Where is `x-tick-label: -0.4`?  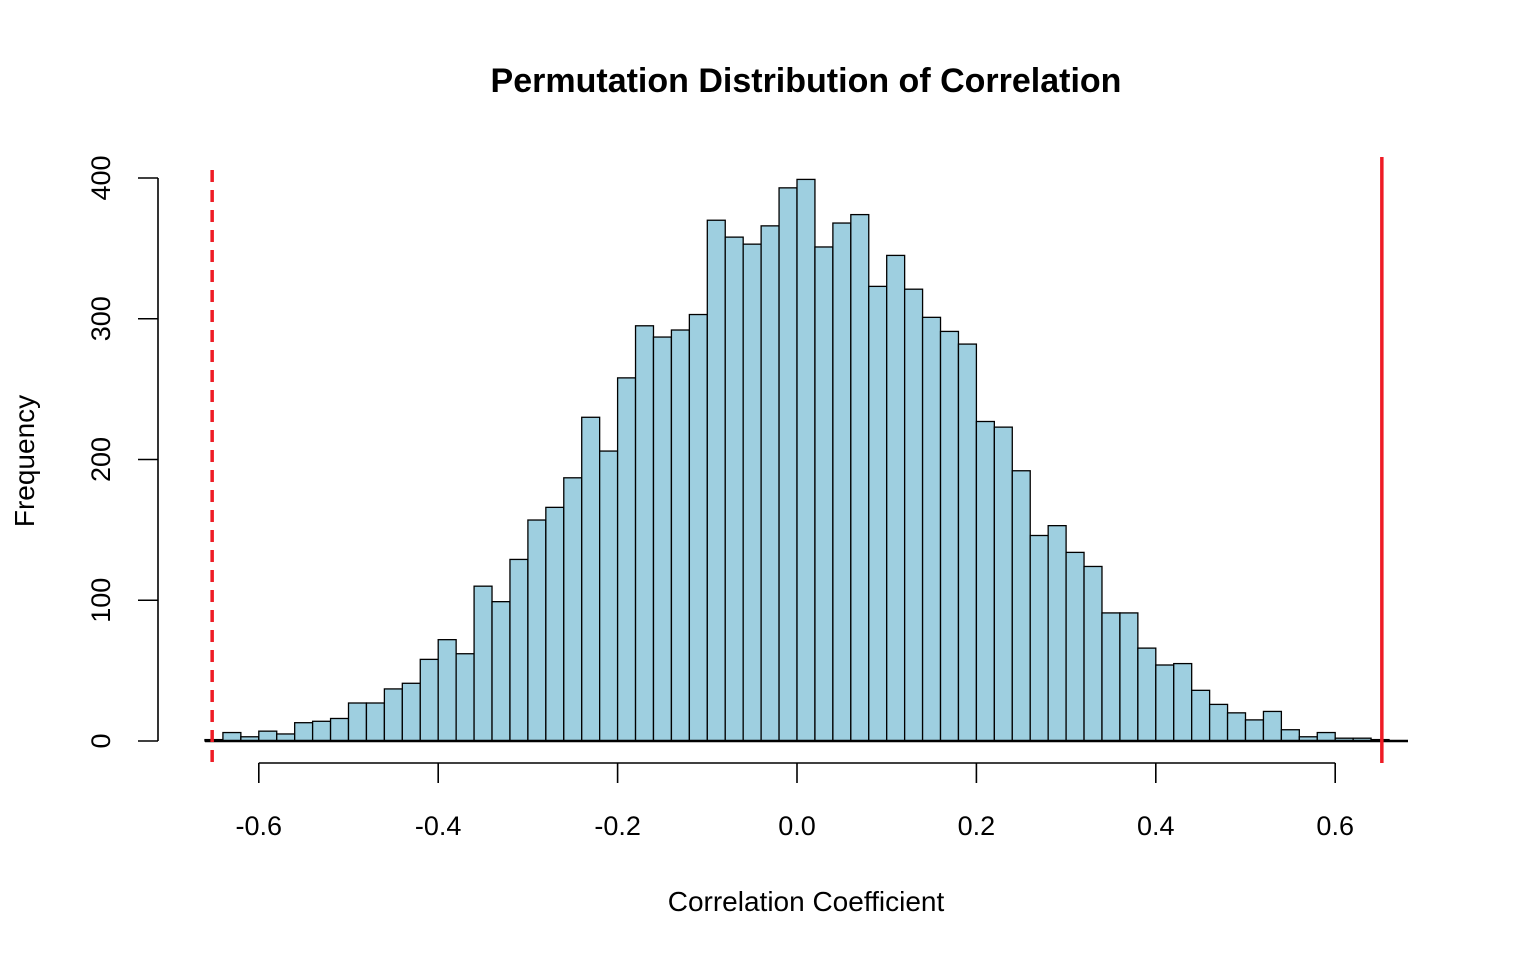 x-tick-label: -0.4 is located at coordinates (438, 826).